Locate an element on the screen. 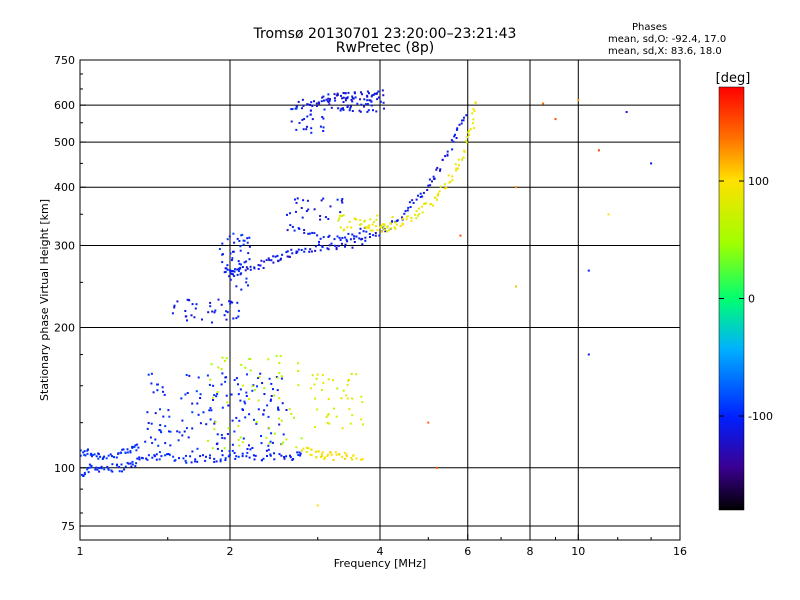  x-axis-ticks: 1 2 4 6 8 10 16 is located at coordinates (382, 546).